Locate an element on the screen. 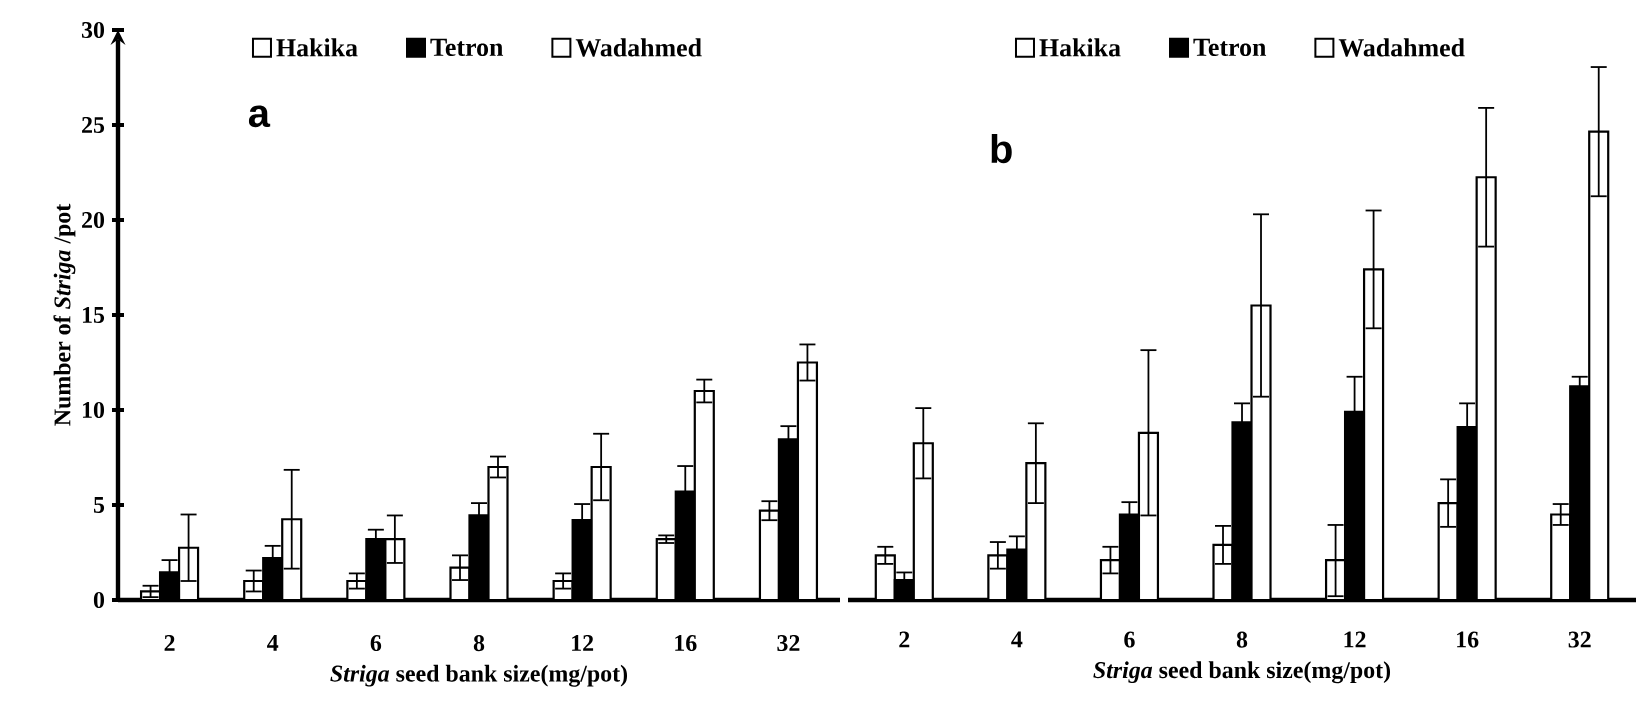 This screenshot has width=1642, height=703. y-tick-label: 5 is located at coordinates (99, 505).